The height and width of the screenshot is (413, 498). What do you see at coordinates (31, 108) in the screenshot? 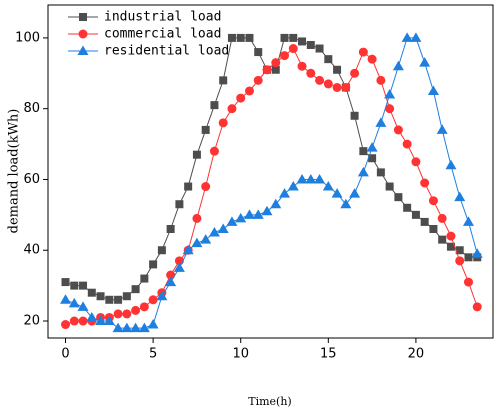
I see `y-tick-label: 80` at bounding box center [31, 108].